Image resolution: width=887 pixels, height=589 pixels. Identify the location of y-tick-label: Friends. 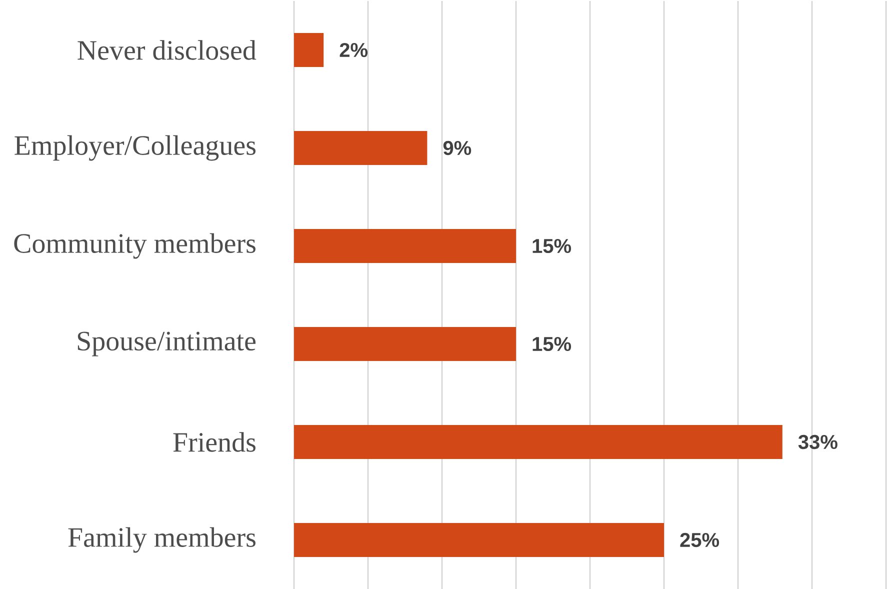
(214, 442).